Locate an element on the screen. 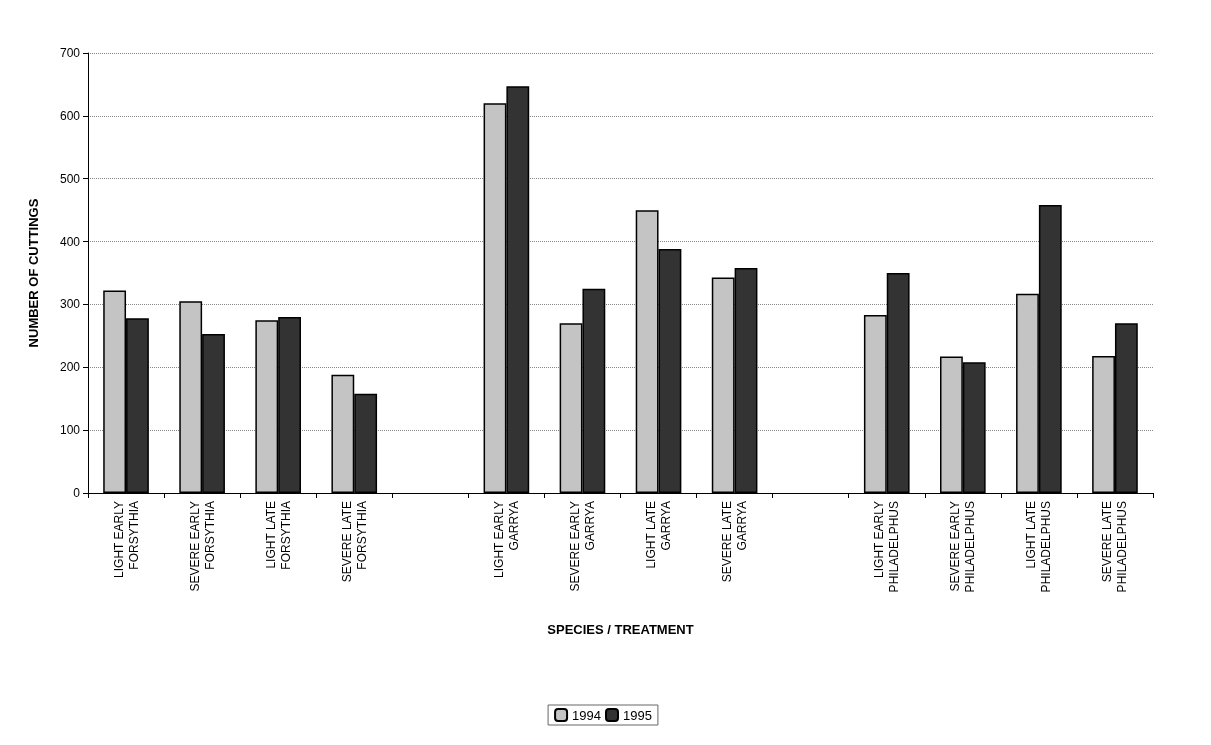  x-tick-label: SEVERE LATE GARRYA is located at coordinates (735, 542).